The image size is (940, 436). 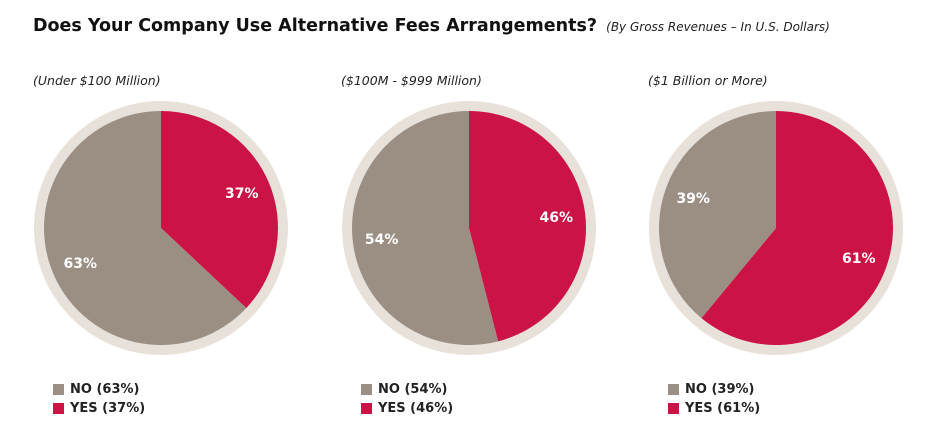 What do you see at coordinates (557, 218) in the screenshot?
I see `pie-data-label-yes: 46%` at bounding box center [557, 218].